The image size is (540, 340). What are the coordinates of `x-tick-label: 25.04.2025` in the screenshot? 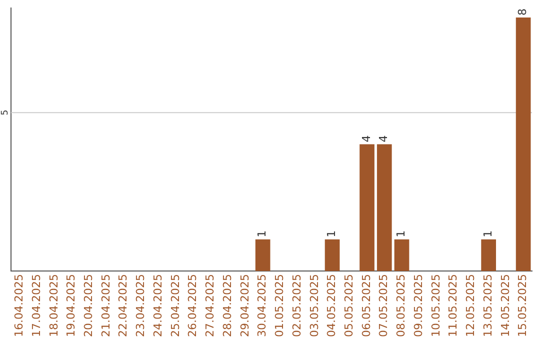 It's located at (175, 306).